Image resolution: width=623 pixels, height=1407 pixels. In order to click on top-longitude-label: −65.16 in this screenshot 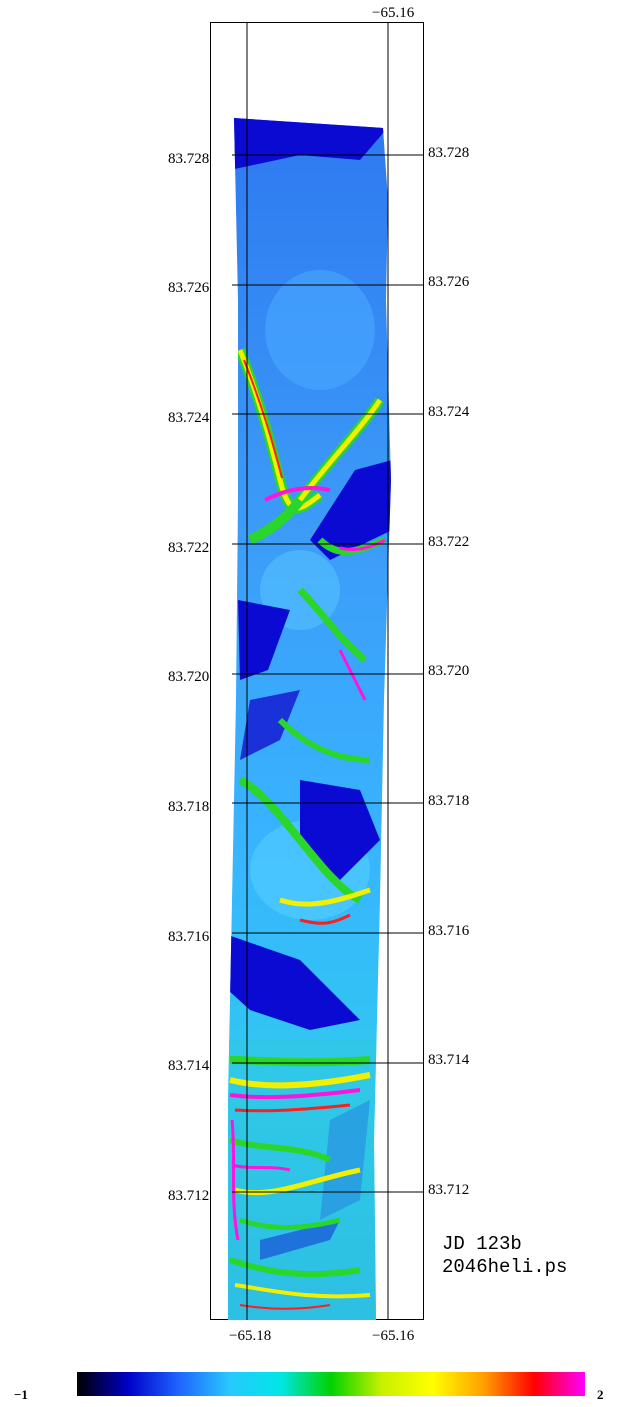, I will do `click(393, 13)`.